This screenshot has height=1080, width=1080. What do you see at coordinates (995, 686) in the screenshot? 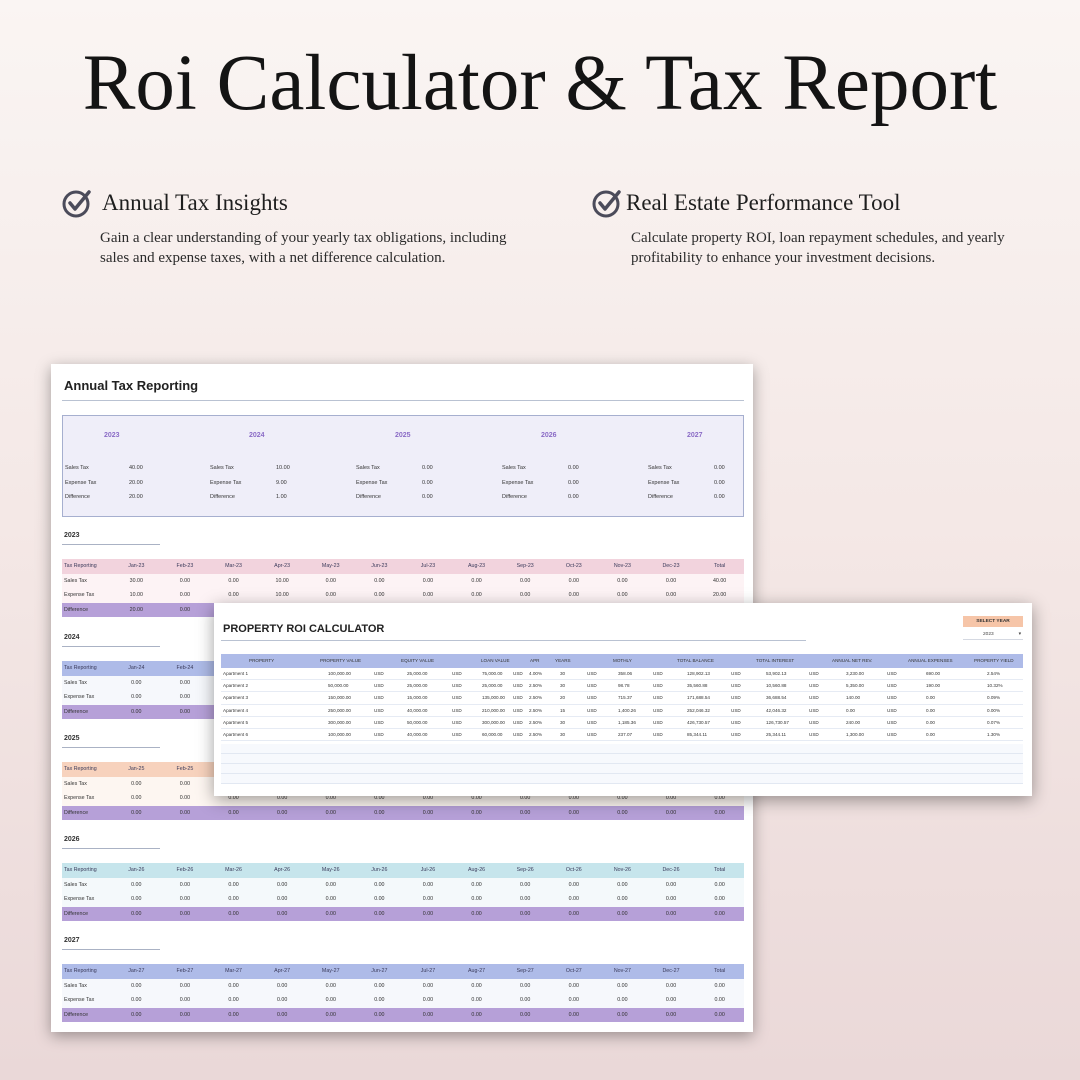
I see `table-cell: 10.32%` at bounding box center [995, 686].